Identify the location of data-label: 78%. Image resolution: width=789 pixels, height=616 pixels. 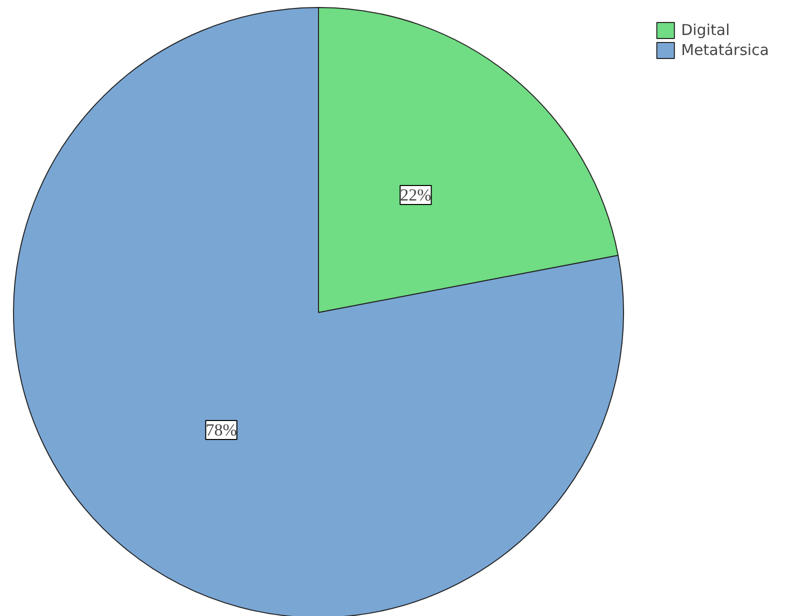
(221, 430).